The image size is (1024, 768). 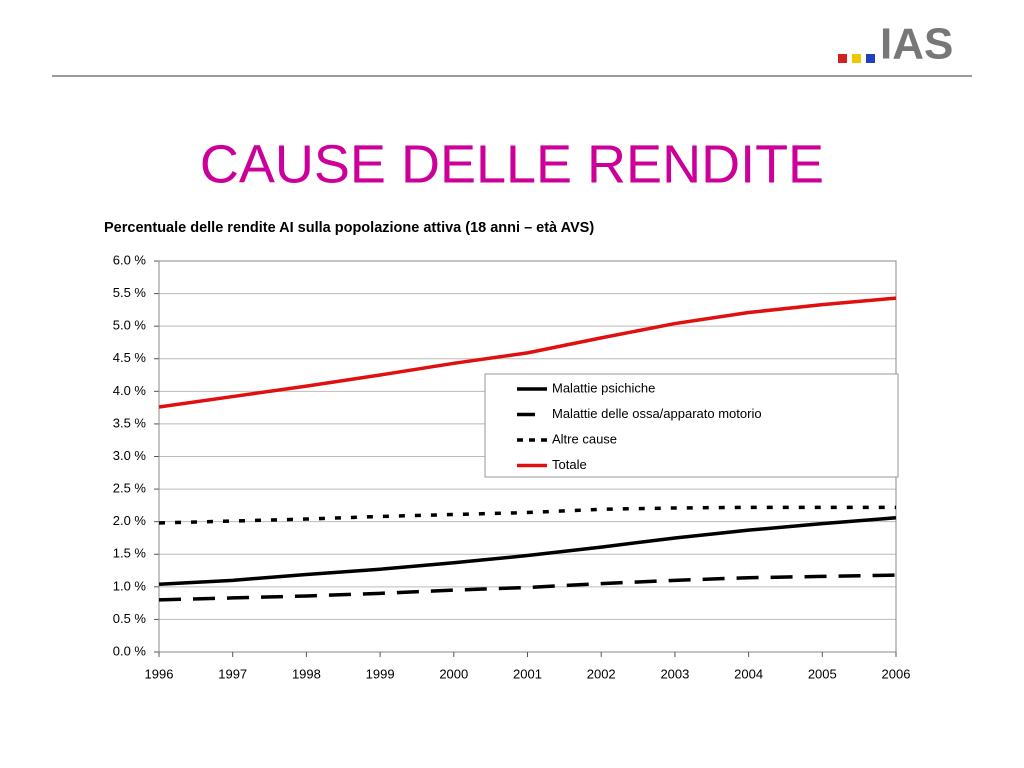 What do you see at coordinates (748, 673) in the screenshot?
I see `x-tick-label: 2004` at bounding box center [748, 673].